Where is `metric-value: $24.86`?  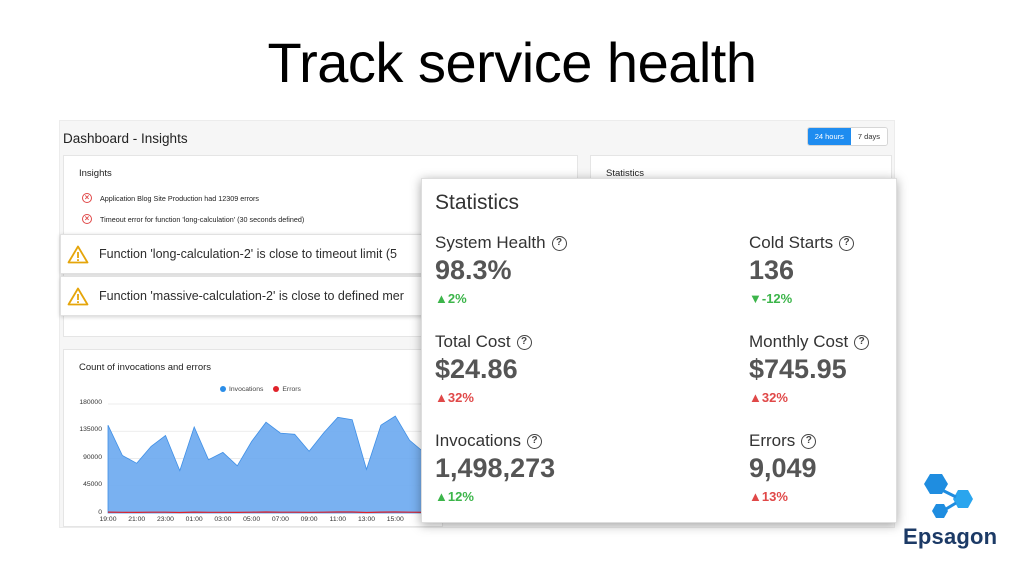
metric-value: $24.86 is located at coordinates (476, 369).